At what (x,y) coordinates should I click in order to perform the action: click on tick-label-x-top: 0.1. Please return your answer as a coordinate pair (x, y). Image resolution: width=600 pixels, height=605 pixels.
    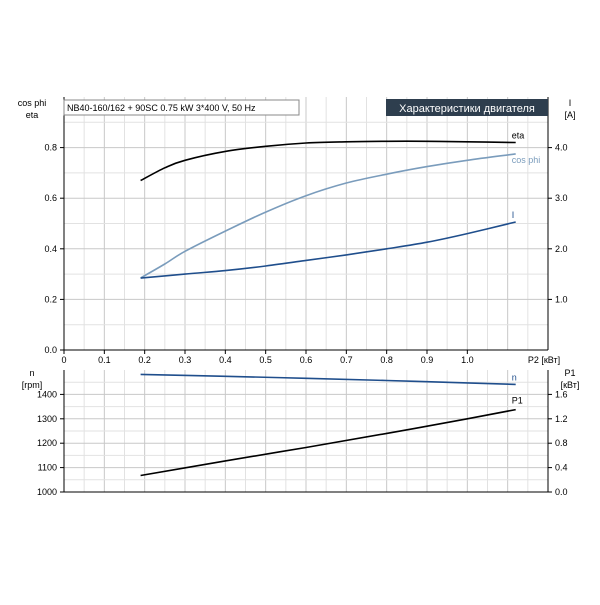
    Looking at the image, I should click on (104, 360).